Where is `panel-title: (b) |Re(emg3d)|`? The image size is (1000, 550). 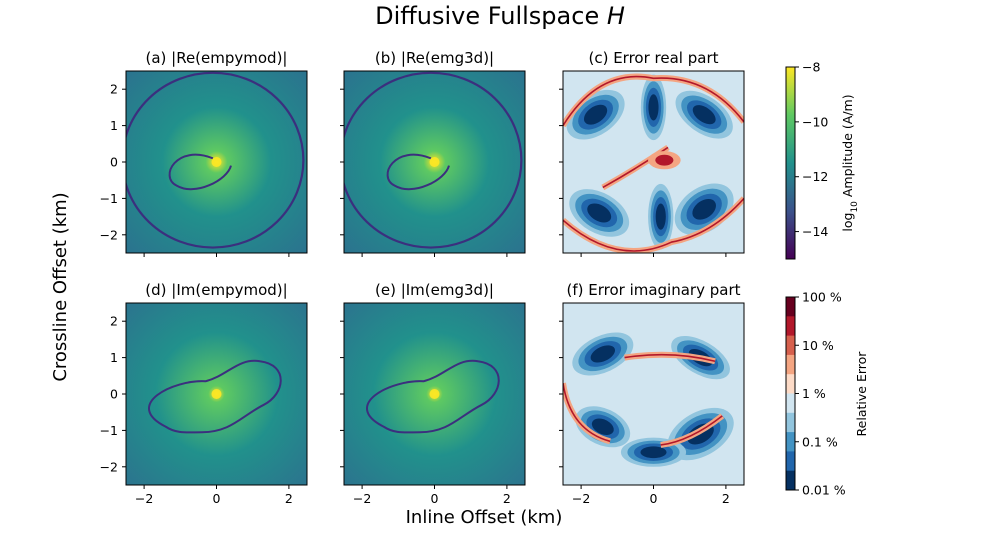
panel-title: (b) |Re(emg3d)| is located at coordinates (434, 58).